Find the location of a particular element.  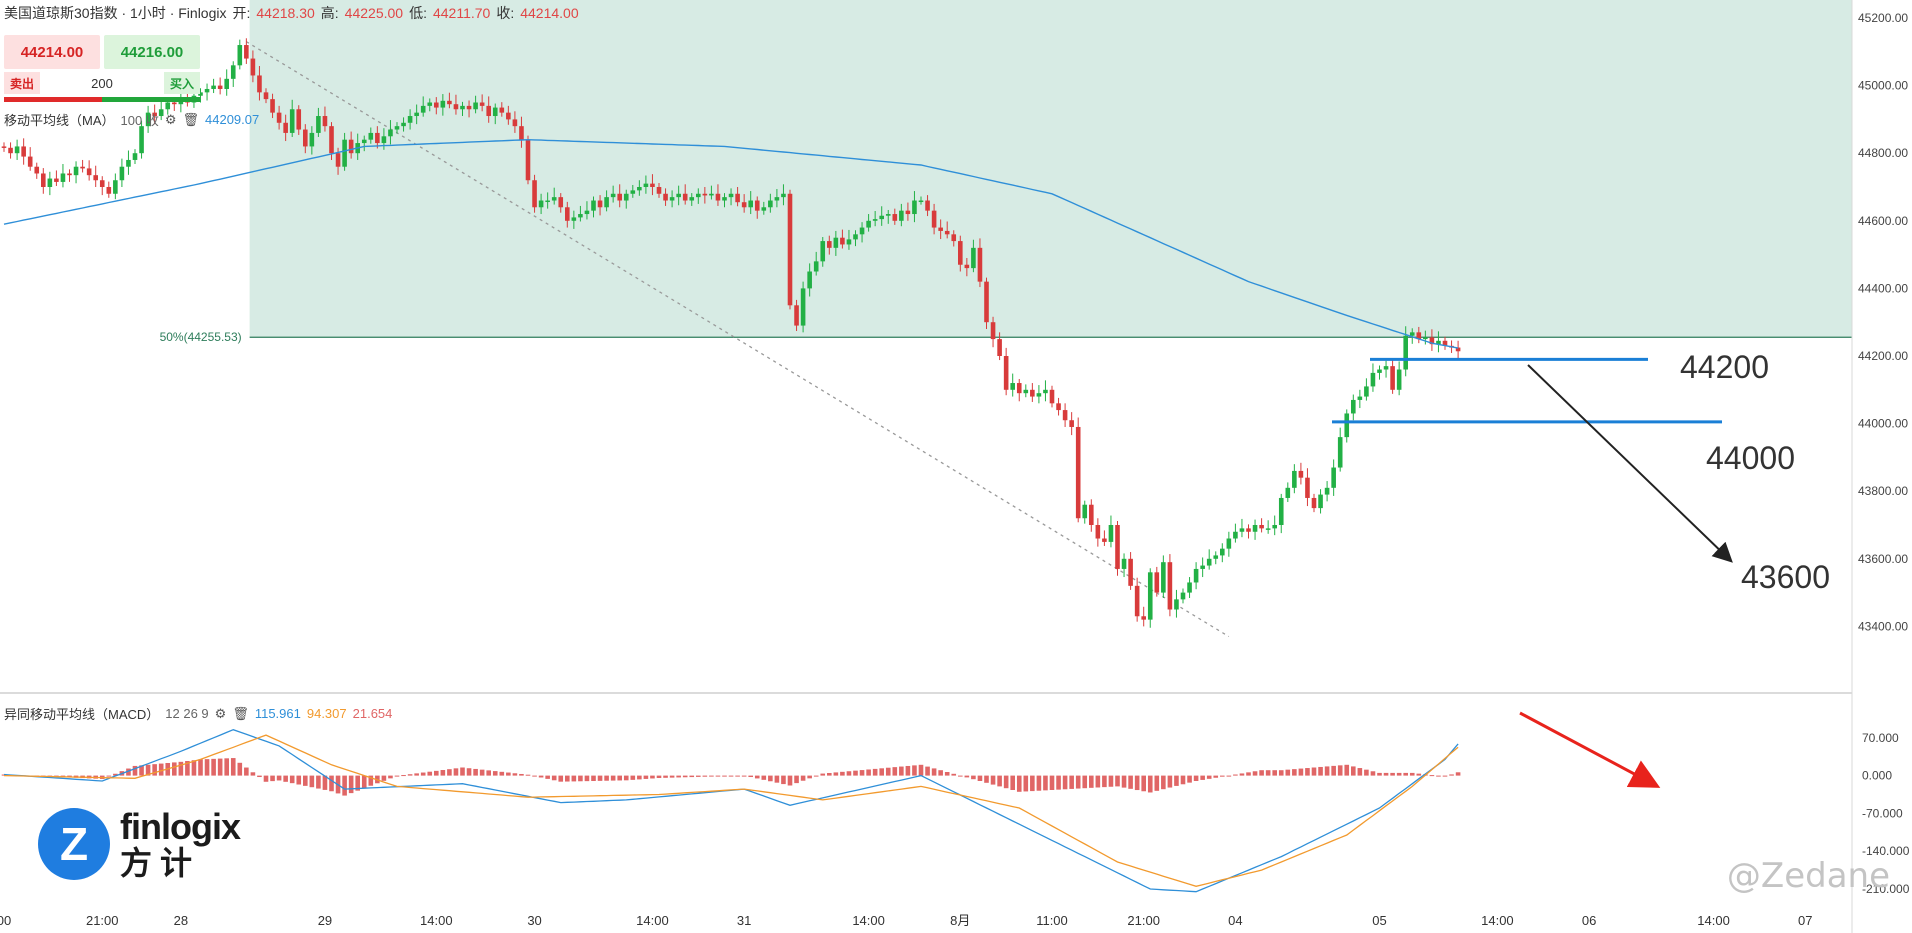

quantity-input: 200 is located at coordinates (102, 83).